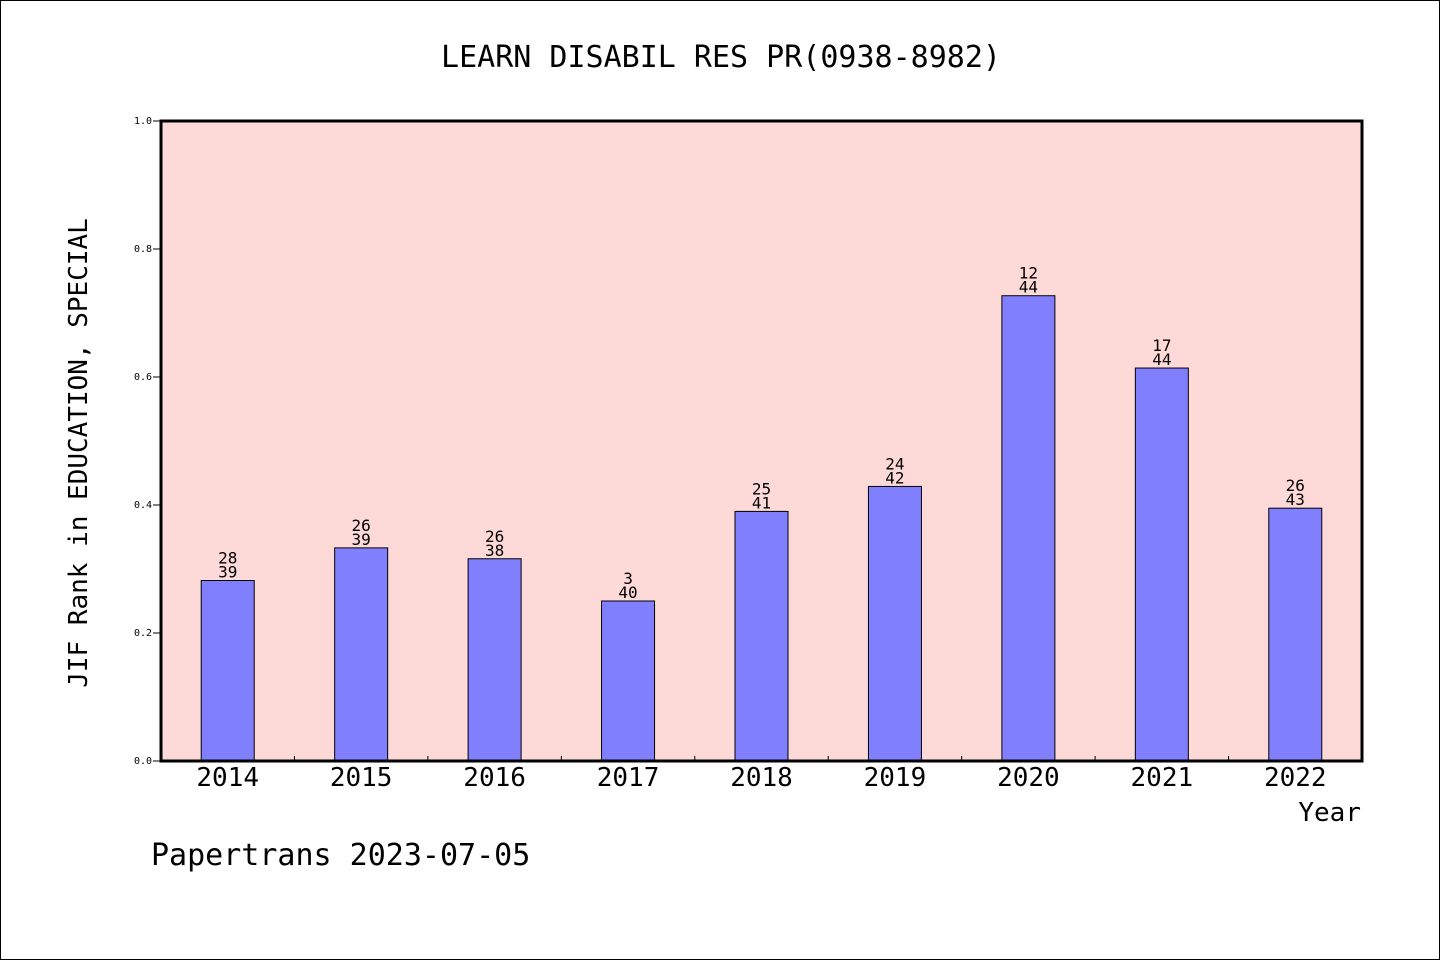 This screenshot has height=961, width=1440. Describe the element at coordinates (143, 761) in the screenshot. I see `y-tick-label: 0.0` at that location.